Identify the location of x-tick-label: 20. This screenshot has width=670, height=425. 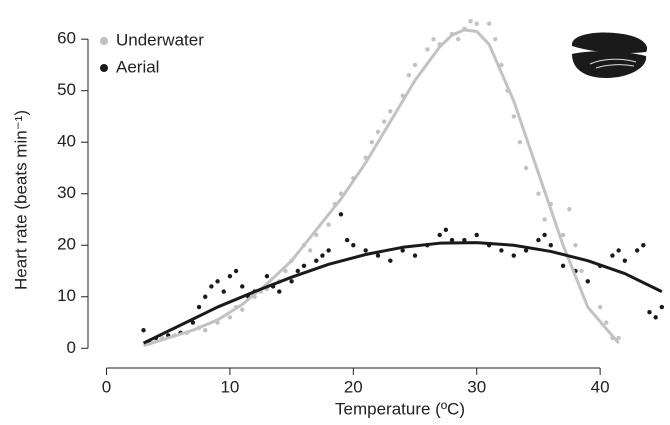
(353, 386).